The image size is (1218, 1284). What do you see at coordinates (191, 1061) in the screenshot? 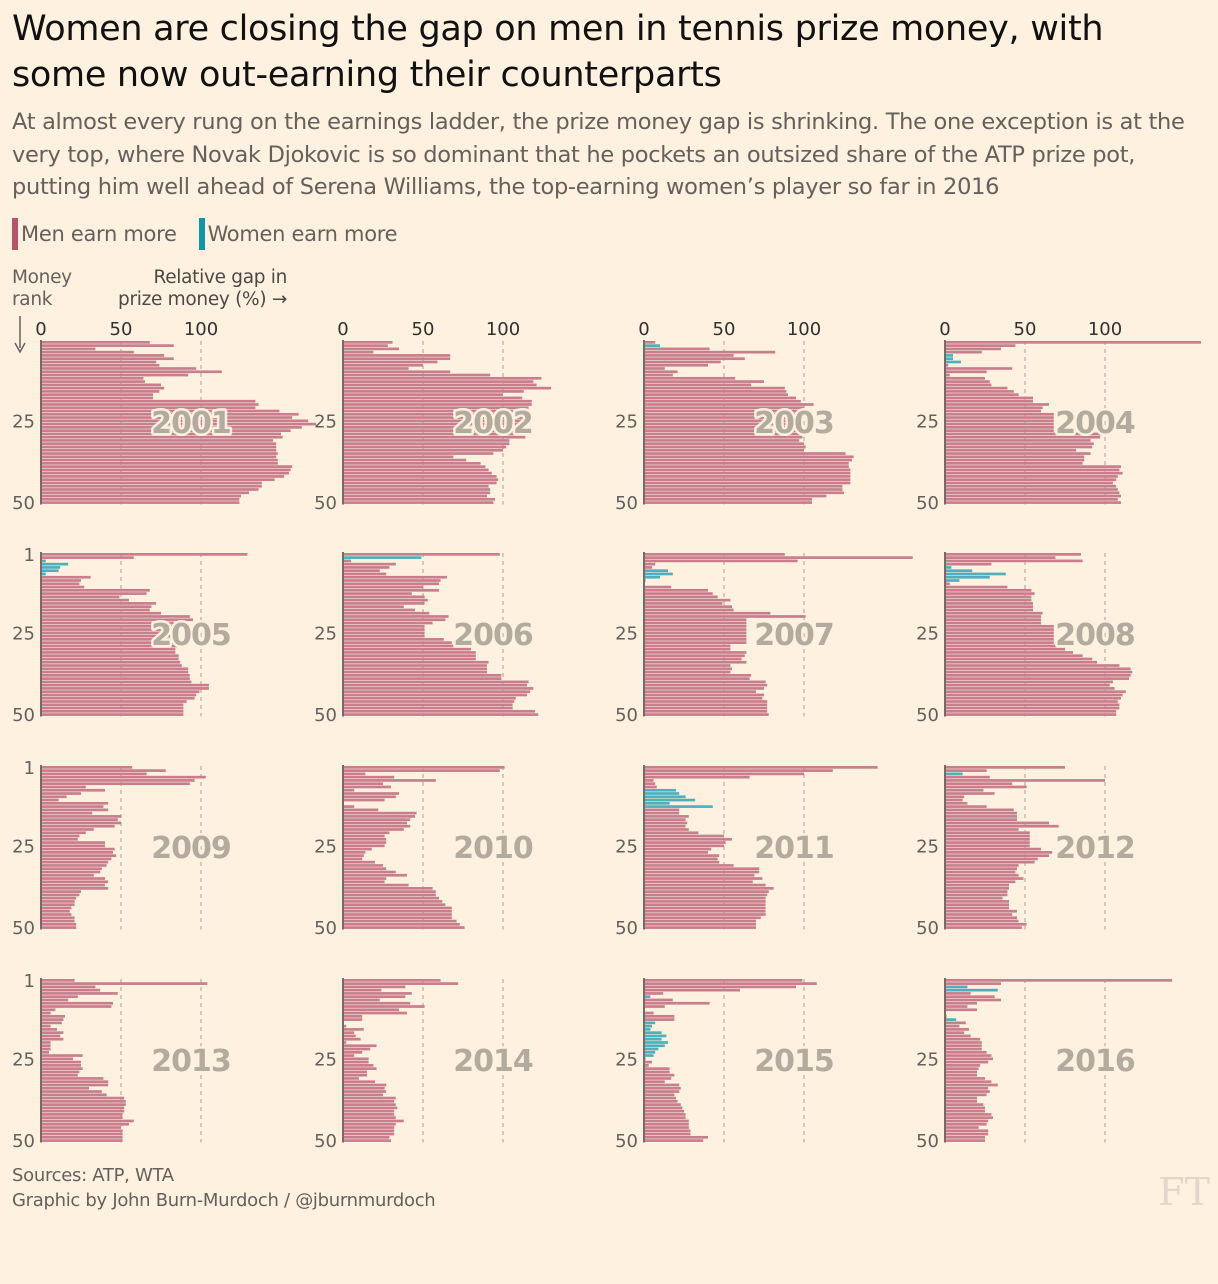
I see `year-label: 2013` at bounding box center [191, 1061].